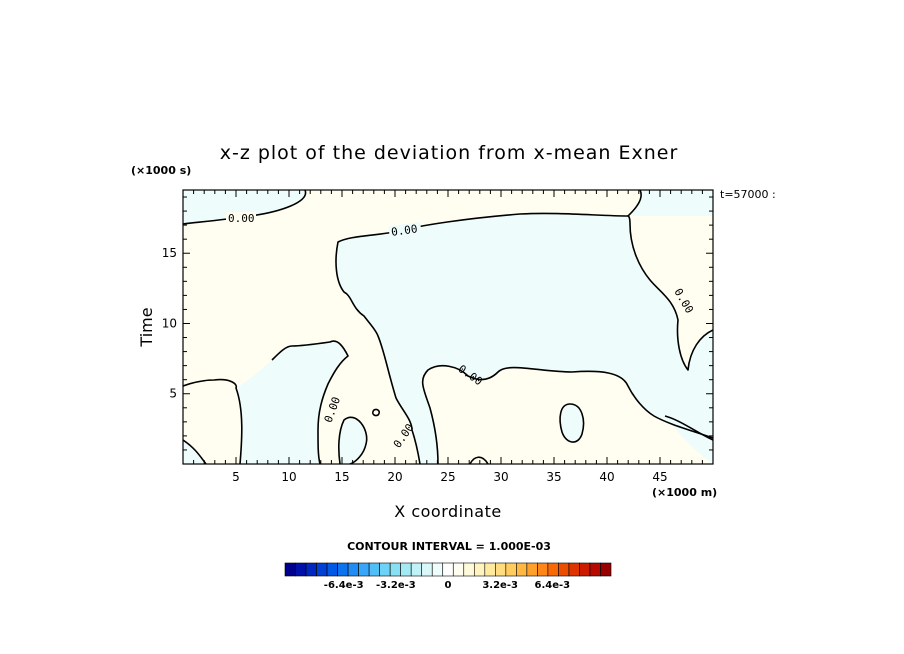 This screenshot has width=904, height=654. Describe the element at coordinates (572, 423) in the screenshot. I see `negative-region-oval` at that location.